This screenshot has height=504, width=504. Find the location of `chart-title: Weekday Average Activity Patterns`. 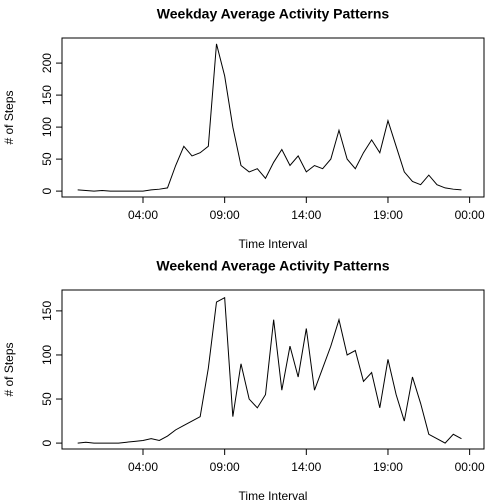

chart-title: Weekday Average Activity Patterns is located at coordinates (273, 14).